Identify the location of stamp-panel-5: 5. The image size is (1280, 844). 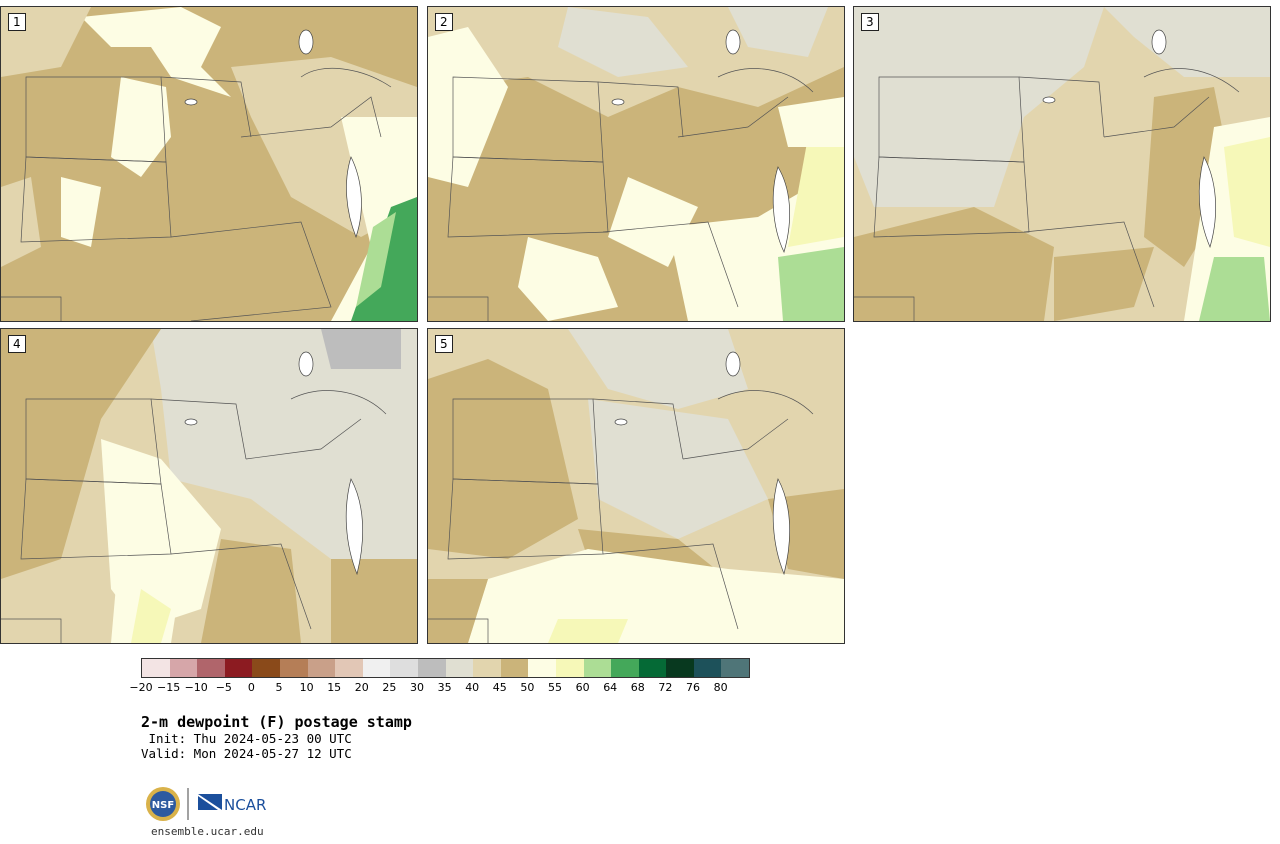
(636, 486).